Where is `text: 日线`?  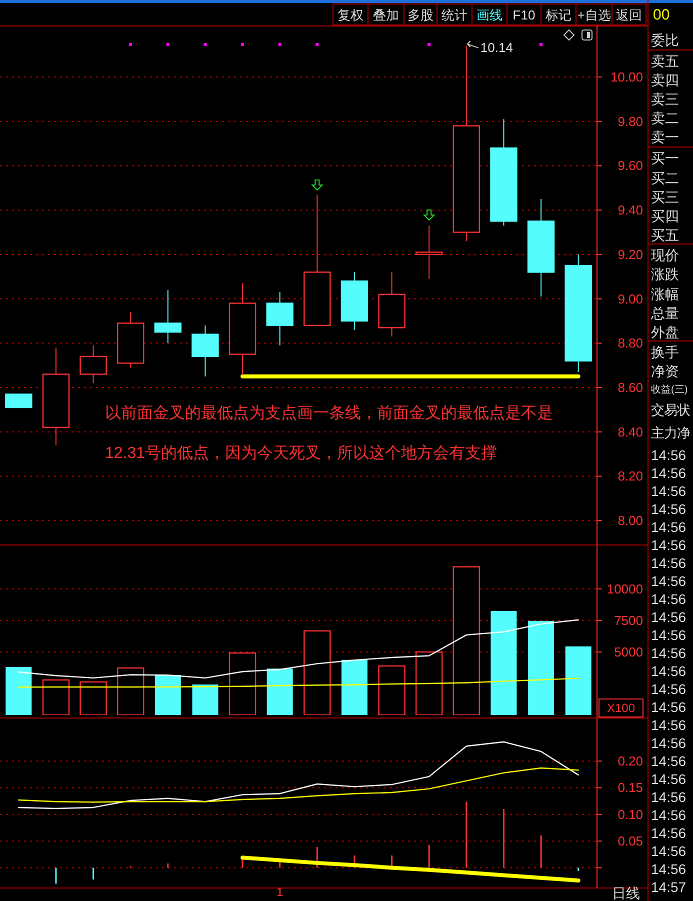 text: 日线 is located at coordinates (626, 893).